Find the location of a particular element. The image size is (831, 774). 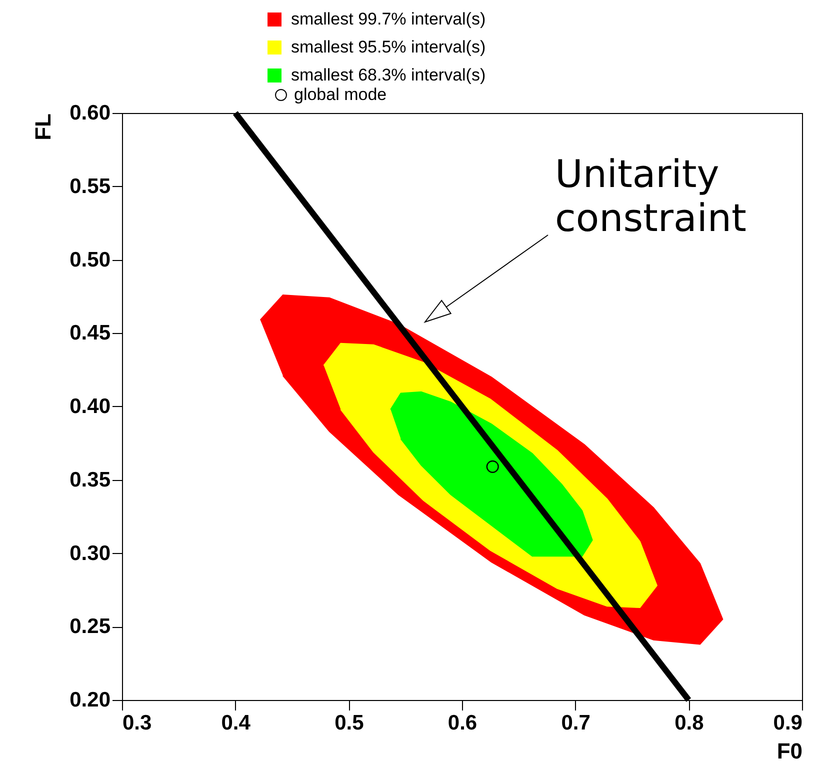

y-tick-label: 0.45 is located at coordinates (90, 333).